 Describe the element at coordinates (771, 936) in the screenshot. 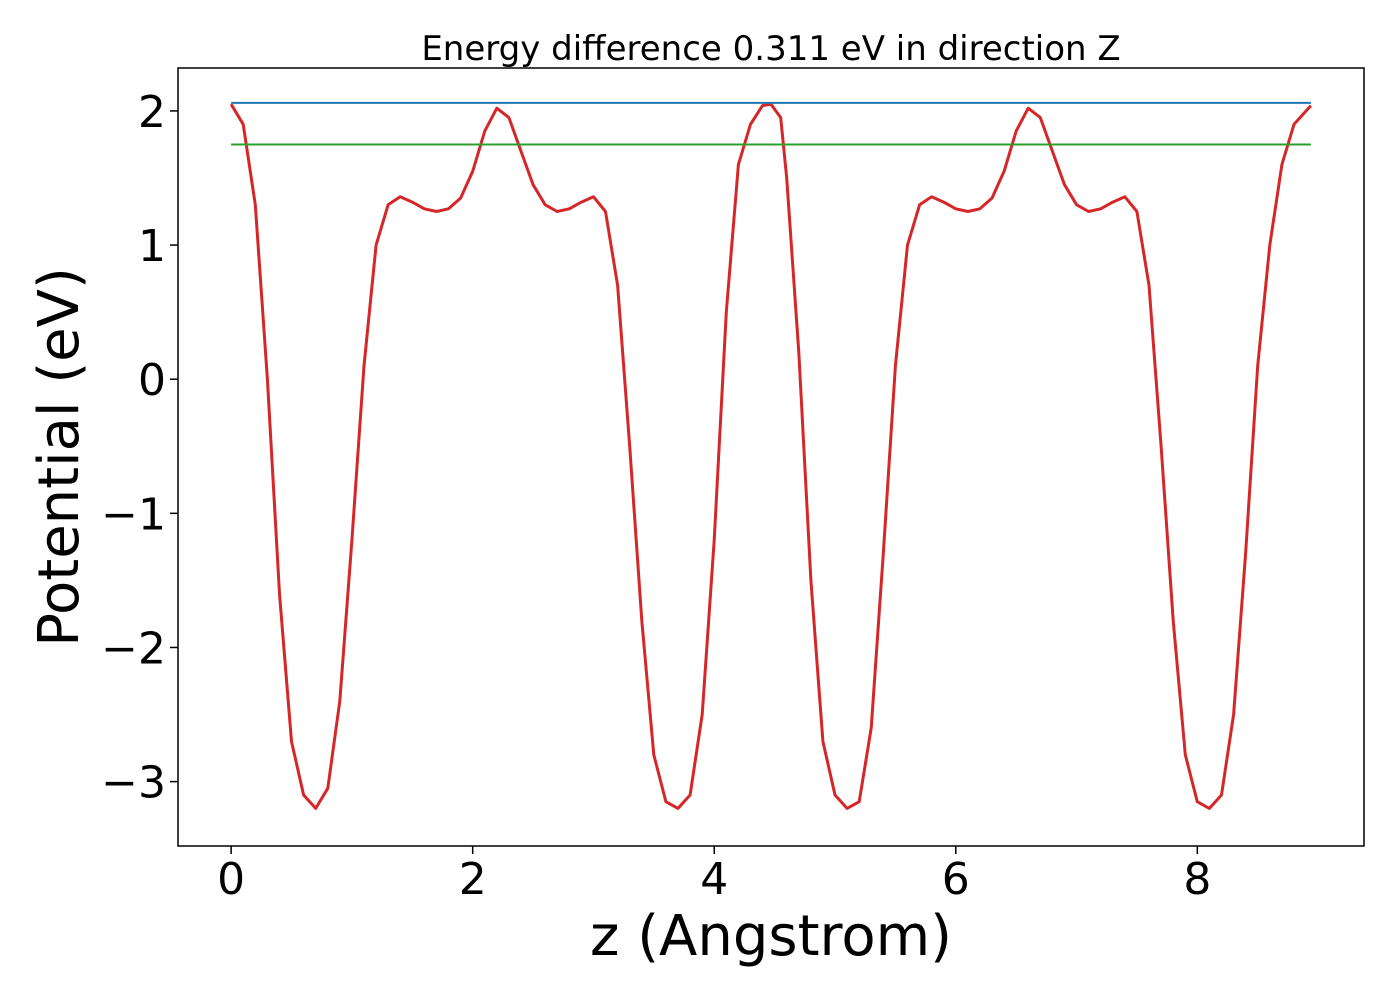

I see `x-axis-label: z (Angstrom)` at that location.